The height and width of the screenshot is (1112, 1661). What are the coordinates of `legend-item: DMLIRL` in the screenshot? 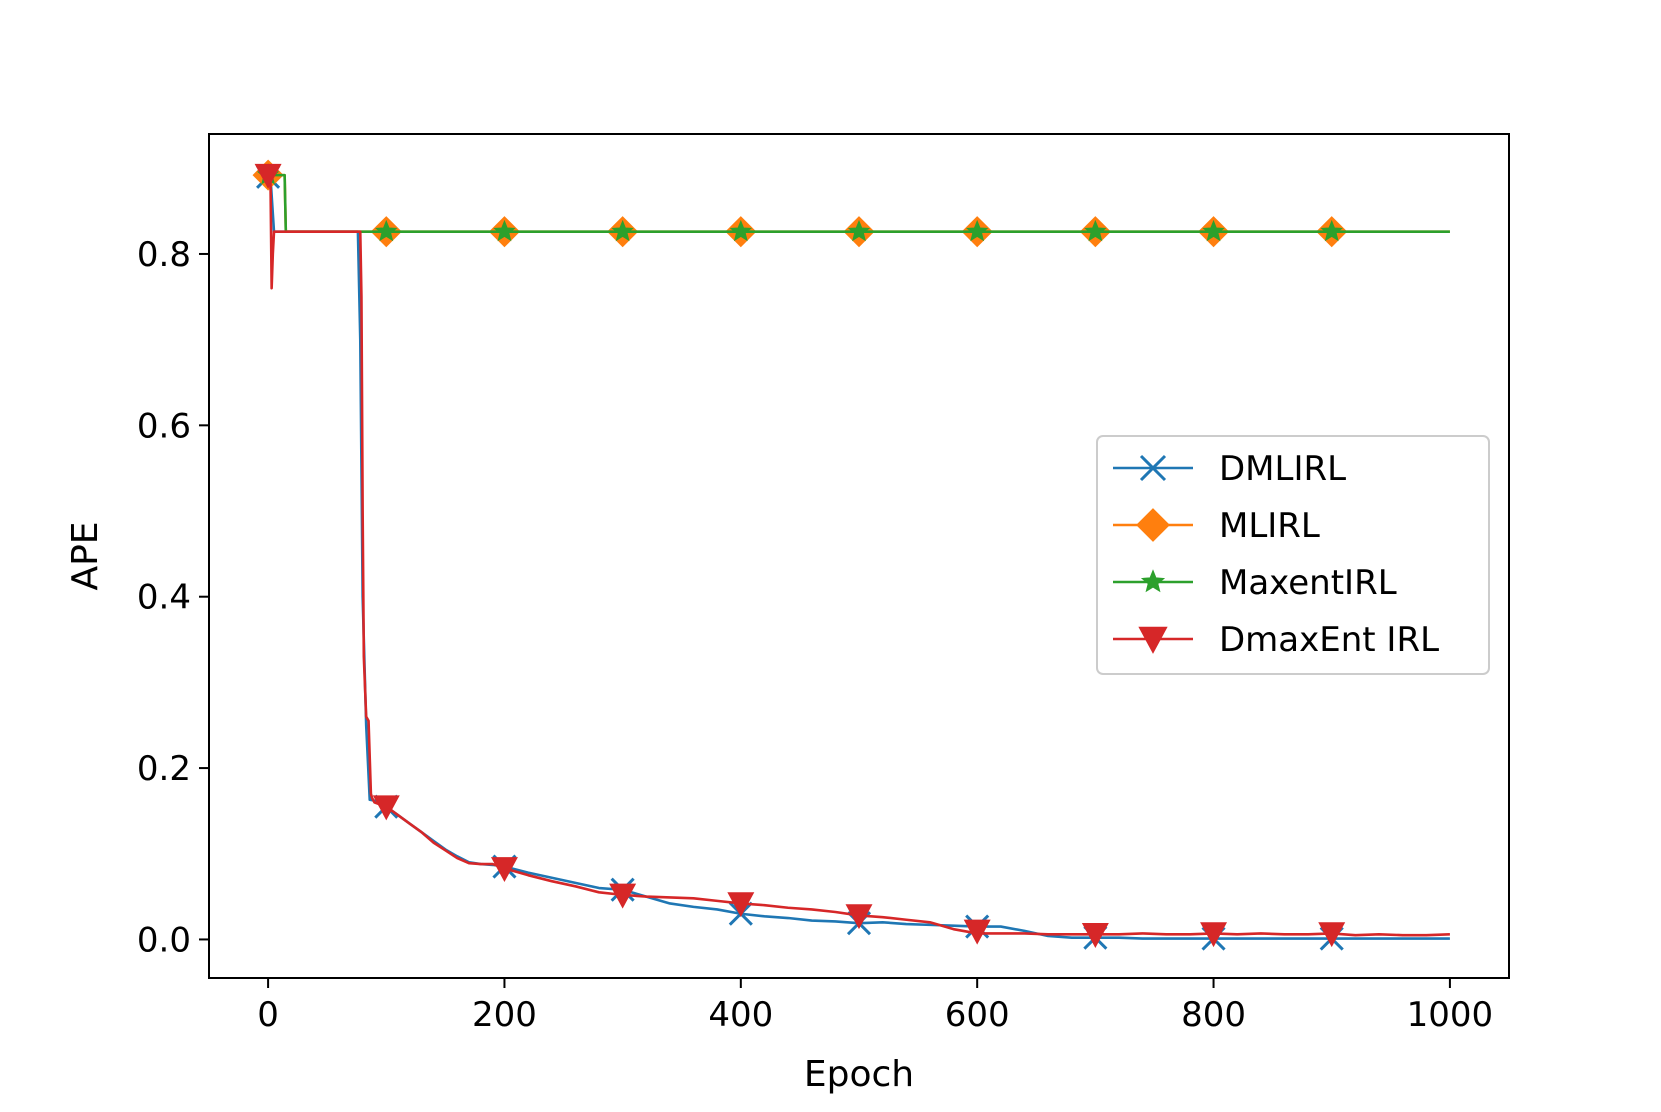 It's located at (1229, 469).